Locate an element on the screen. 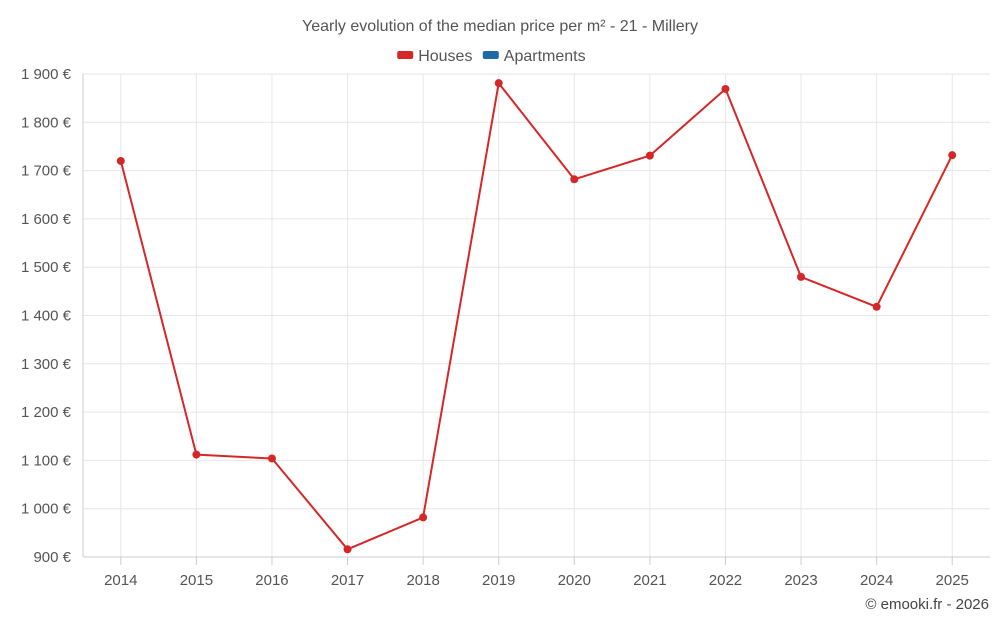 The height and width of the screenshot is (625, 1000). x-tick-label: 2017 is located at coordinates (347, 580).